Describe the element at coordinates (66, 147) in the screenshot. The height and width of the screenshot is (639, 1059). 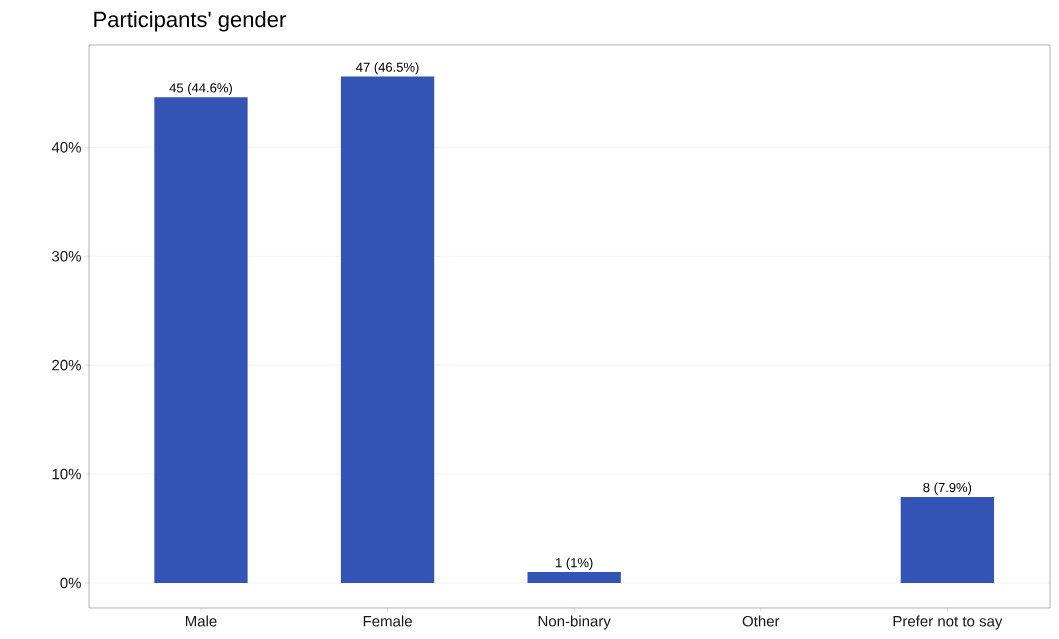
I see `y-tick-label: 40%` at that location.